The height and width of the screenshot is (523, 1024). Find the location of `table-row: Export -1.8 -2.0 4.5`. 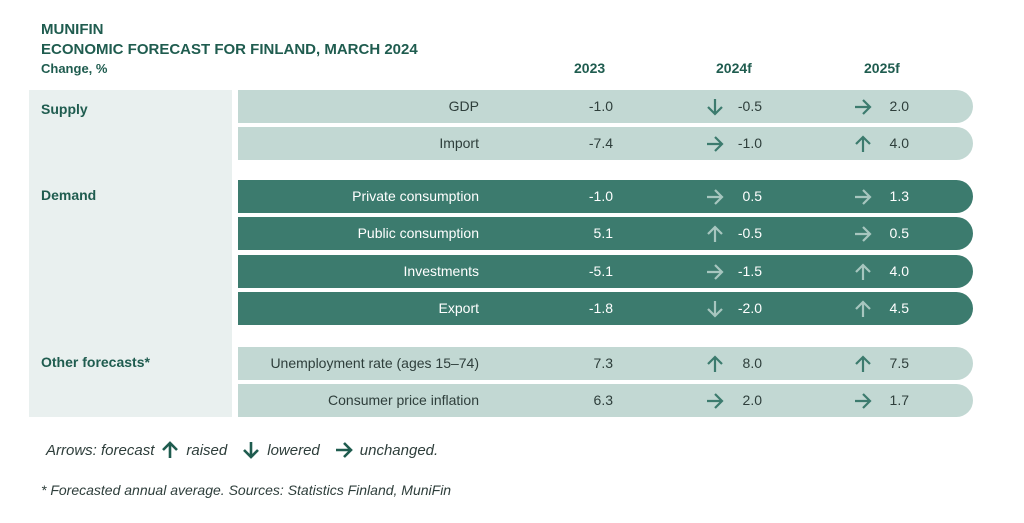

table-row: Export -1.8 -2.0 4.5 is located at coordinates (605, 308).